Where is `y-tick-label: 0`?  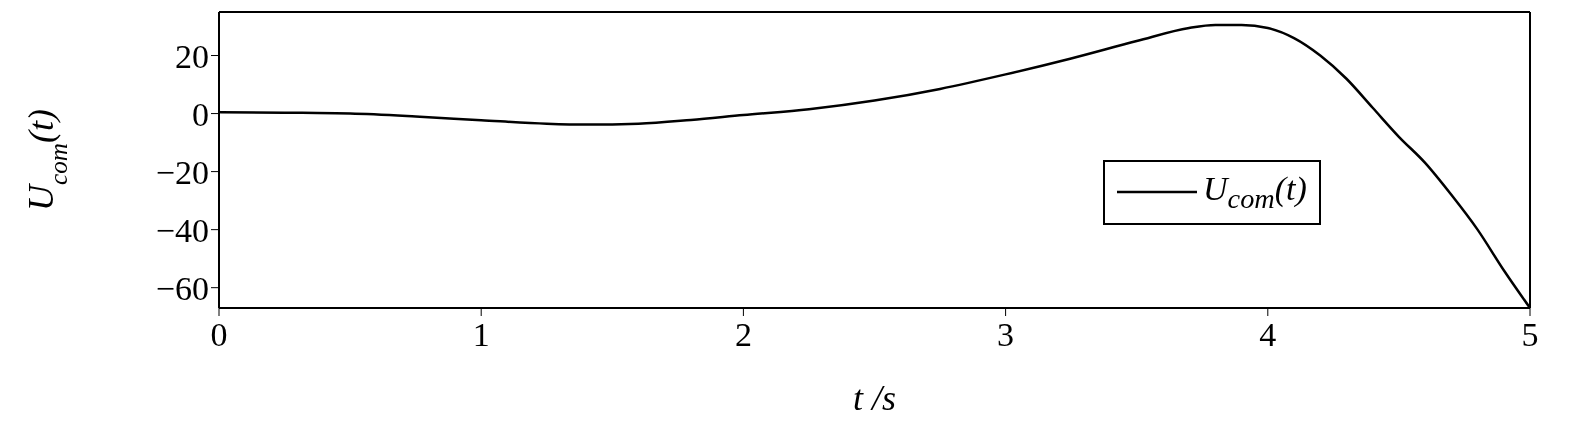
y-tick-label: 0 is located at coordinates (200, 114).